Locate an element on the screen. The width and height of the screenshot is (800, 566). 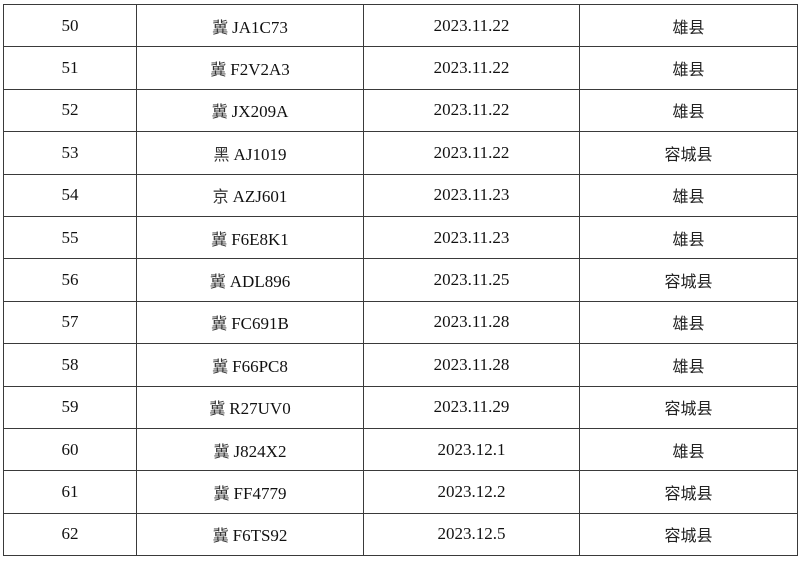
plate-cell: 冀 F6TS92 is located at coordinates (250, 534).